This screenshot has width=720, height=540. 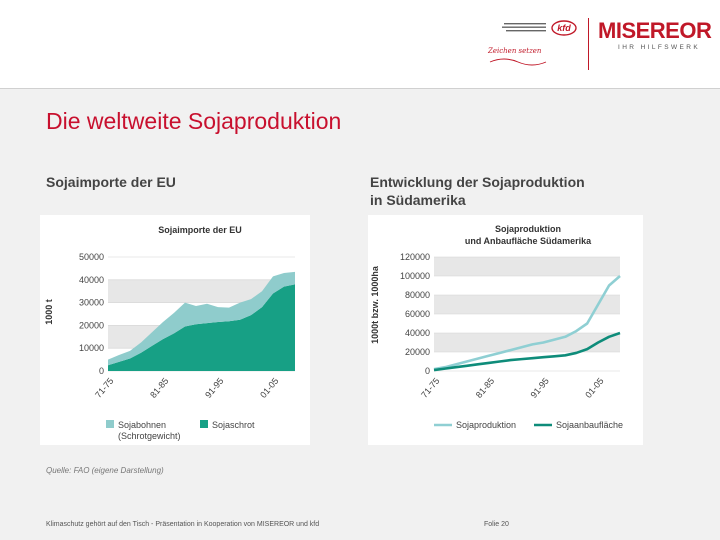 What do you see at coordinates (514, 51) in the screenshot?
I see `kfd-tagline: Zeichen setzen` at bounding box center [514, 51].